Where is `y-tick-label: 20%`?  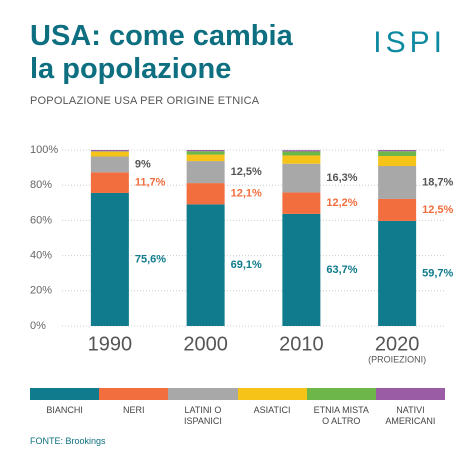 y-tick-label: 20% is located at coordinates (41, 291).